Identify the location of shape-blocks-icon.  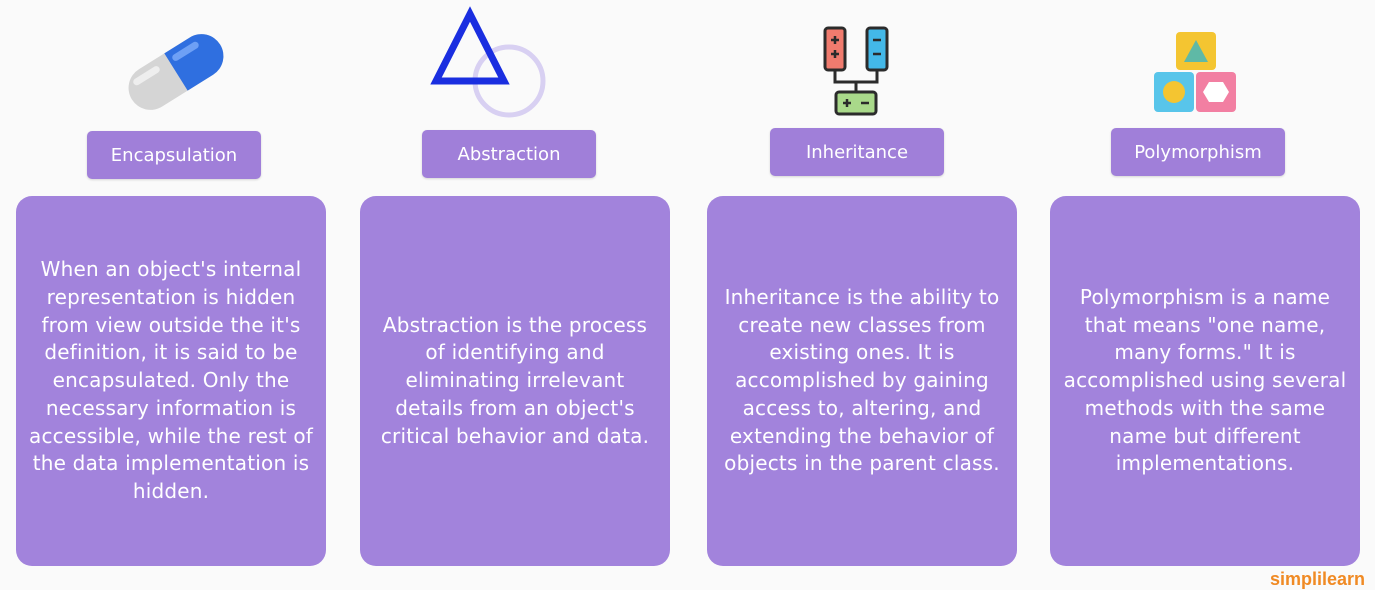
(1195, 72).